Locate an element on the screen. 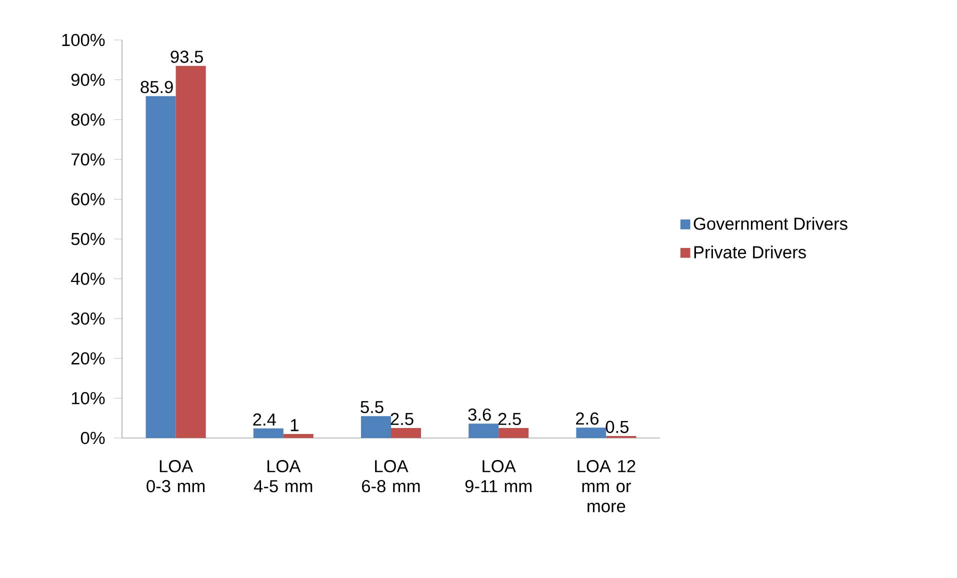 This screenshot has width=957, height=578. data-label: 5.5 is located at coordinates (372, 407).